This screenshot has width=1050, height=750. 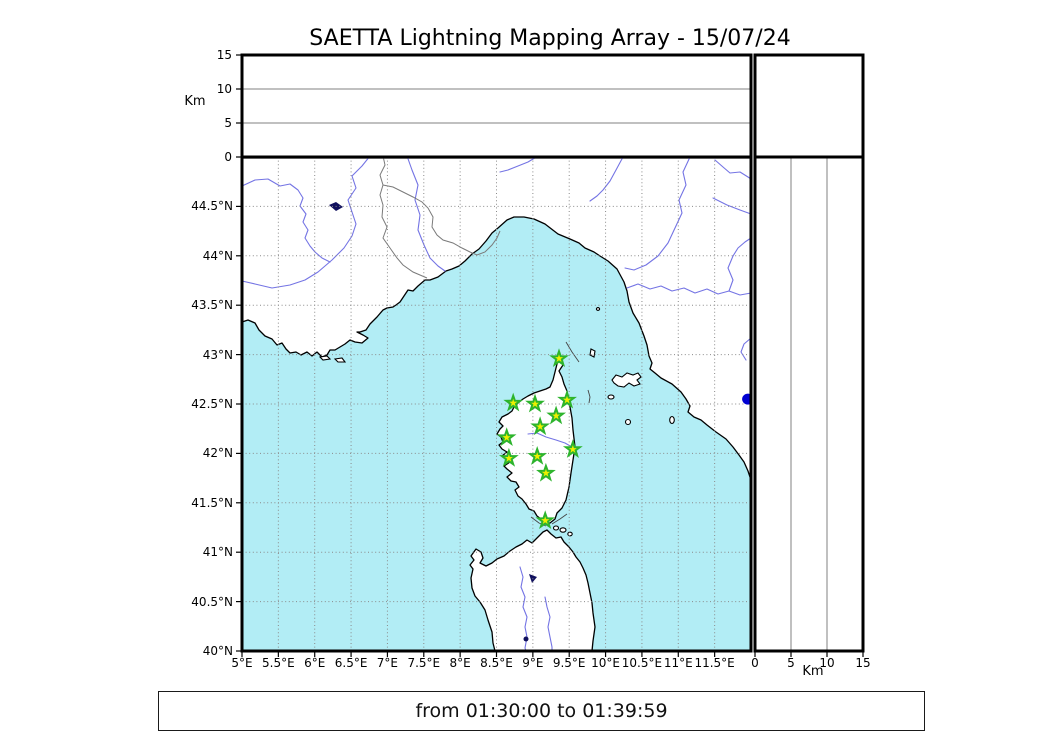 What do you see at coordinates (496, 663) in the screenshot?
I see `lon-tick-label: 8.5°E` at bounding box center [496, 663].